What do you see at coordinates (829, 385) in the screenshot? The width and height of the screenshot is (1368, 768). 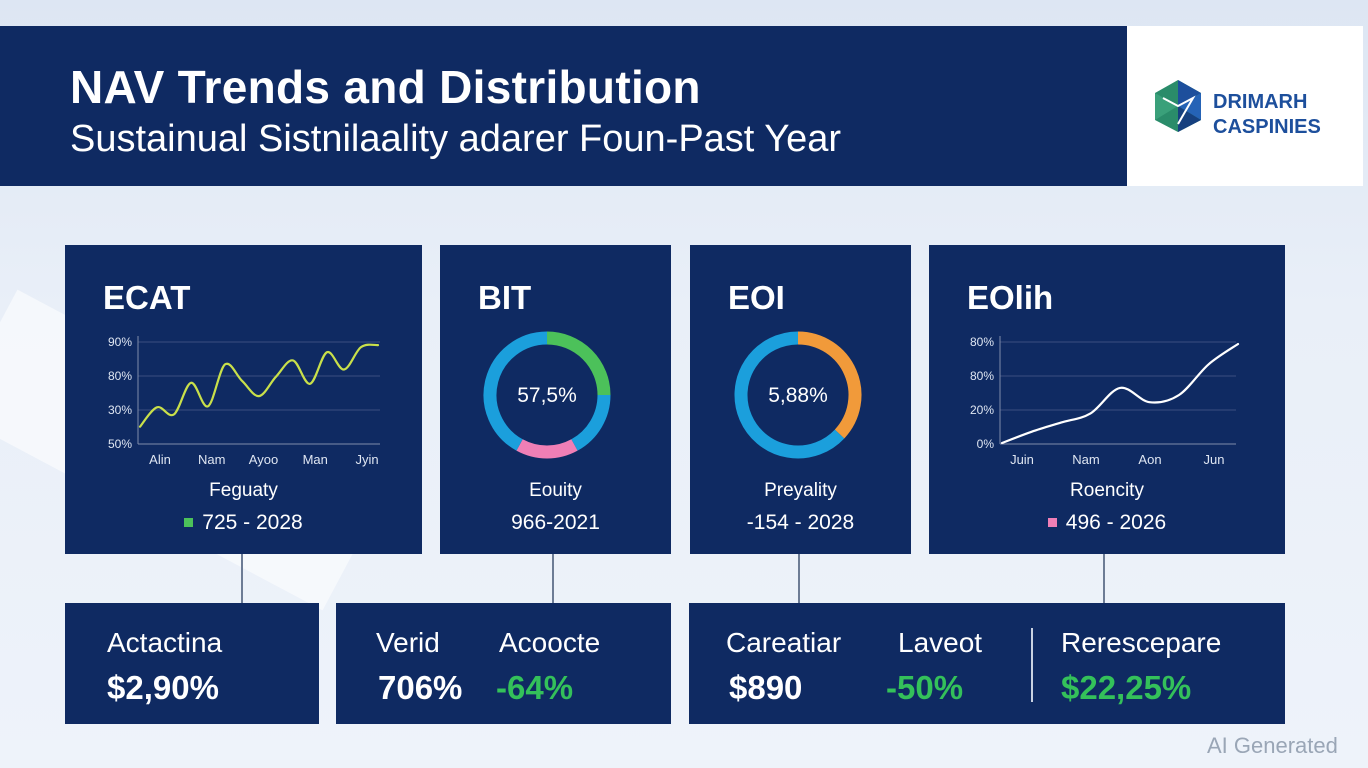 I see `donut-slice-orange` at bounding box center [829, 385].